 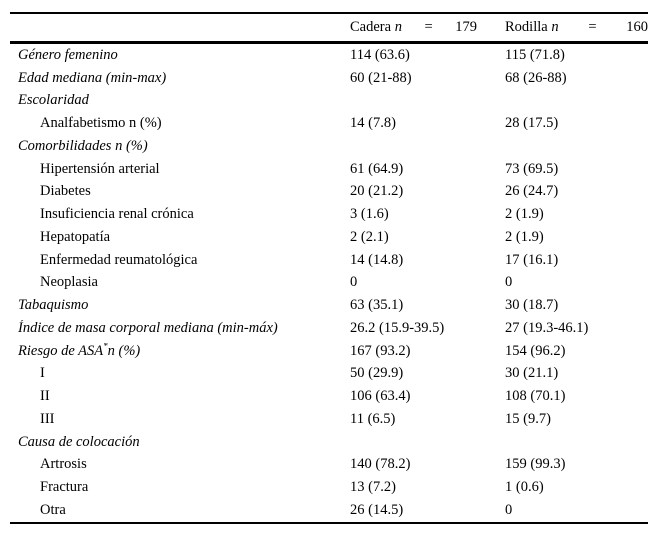 I want to click on rodilla-group-label: Rodilla n, so click(x=532, y=27).